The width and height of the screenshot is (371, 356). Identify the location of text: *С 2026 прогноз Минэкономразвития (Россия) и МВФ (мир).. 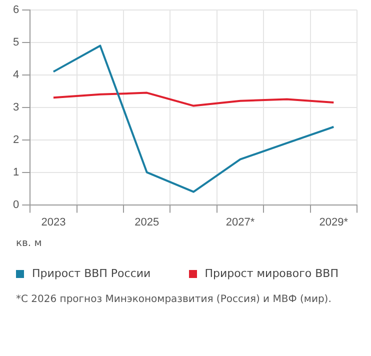
(174, 299).